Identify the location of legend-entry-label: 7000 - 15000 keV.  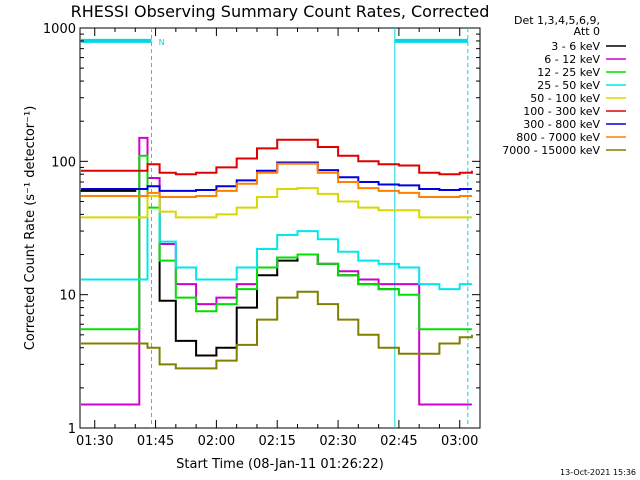
(551, 150).